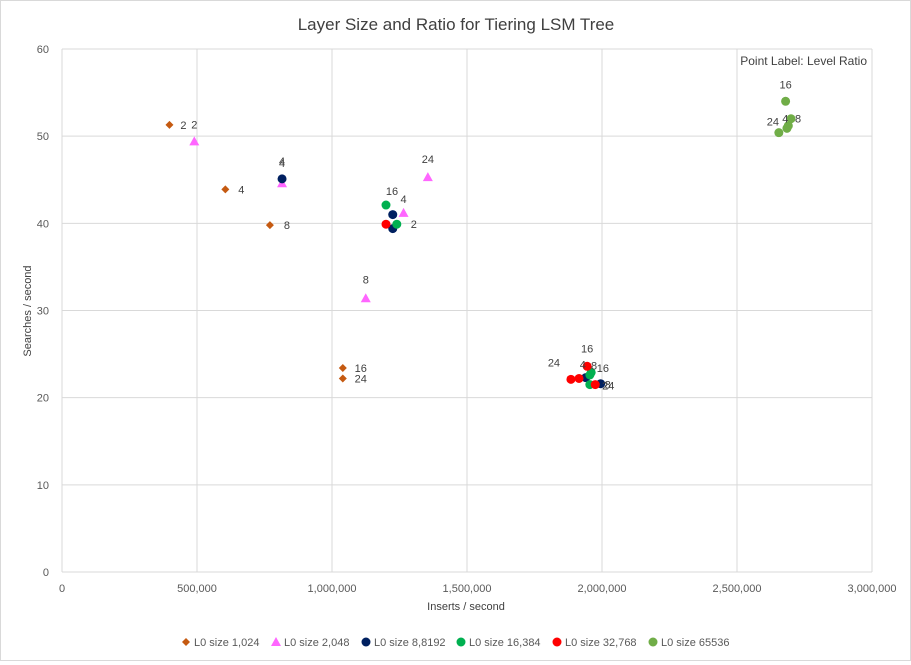 This screenshot has width=911, height=665. What do you see at coordinates (602, 589) in the screenshot?
I see `x-tick-label: 2,000,000` at bounding box center [602, 589].